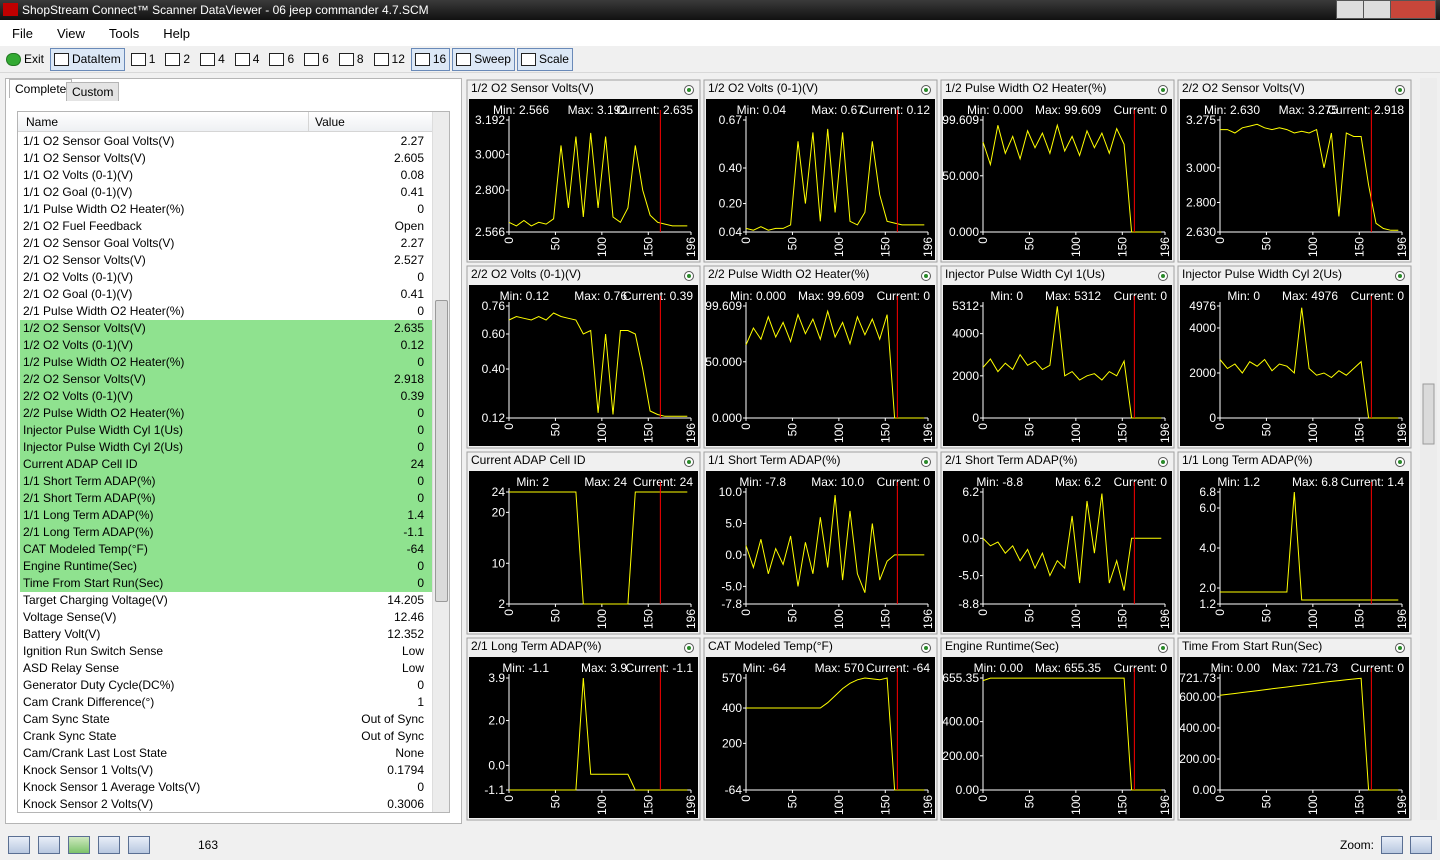 This screenshot has width=1440, height=860. What do you see at coordinates (226, 566) in the screenshot?
I see `list-row: Engine Runtime(Sec) 0` at bounding box center [226, 566].